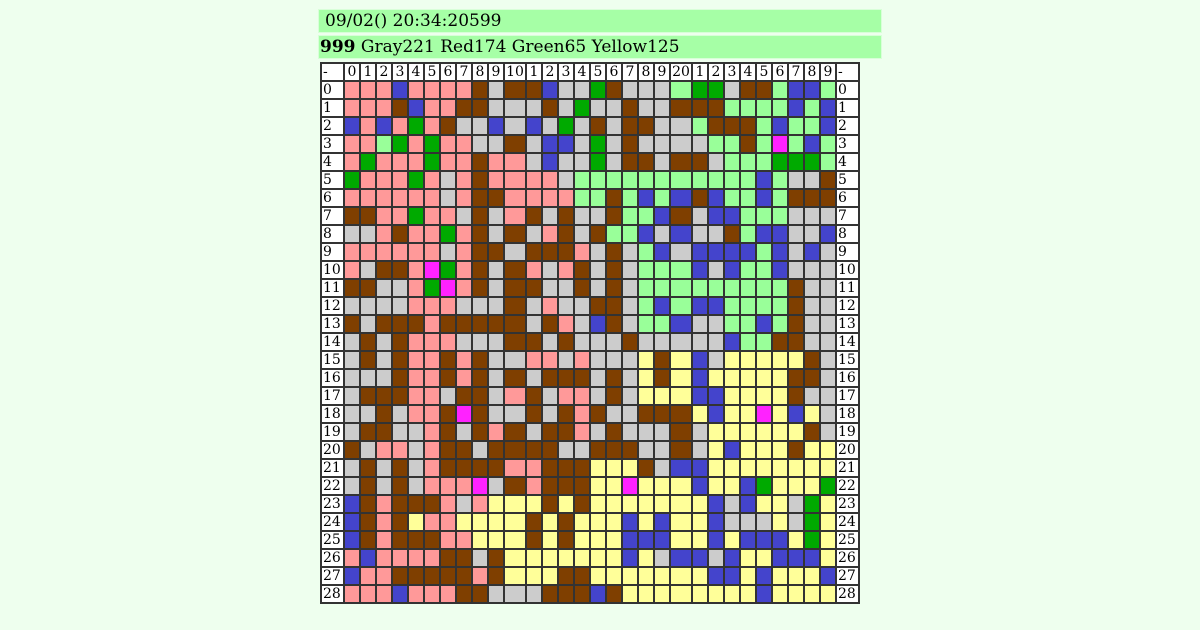  What do you see at coordinates (847, 342) in the screenshot?
I see `row-label-right: 14` at bounding box center [847, 342].